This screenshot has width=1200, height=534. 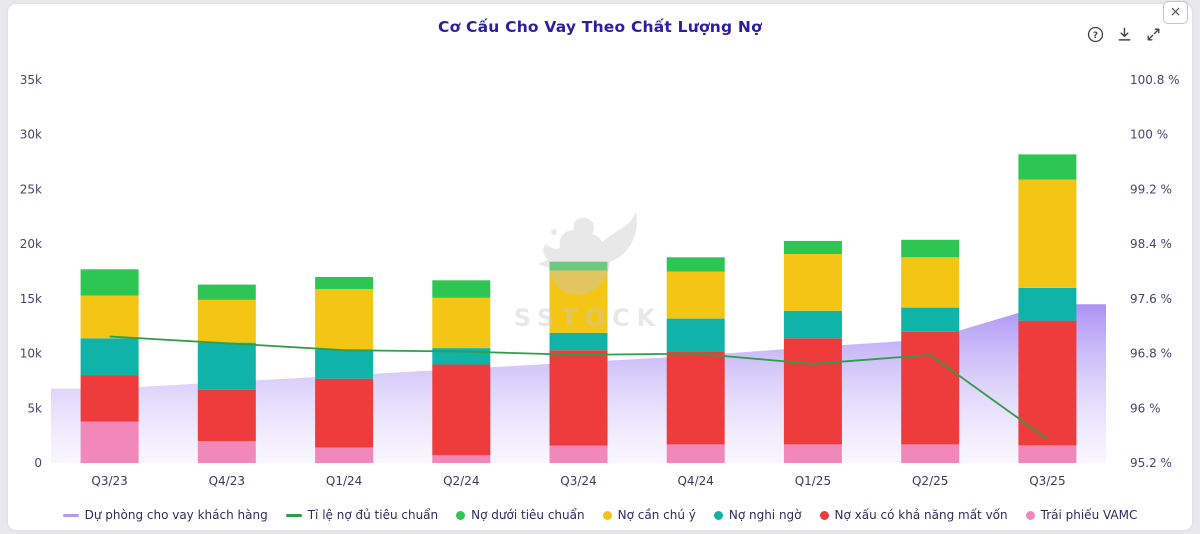 I want to click on legend-label: Dự phòng cho vay khách hàng, so click(x=176, y=515).